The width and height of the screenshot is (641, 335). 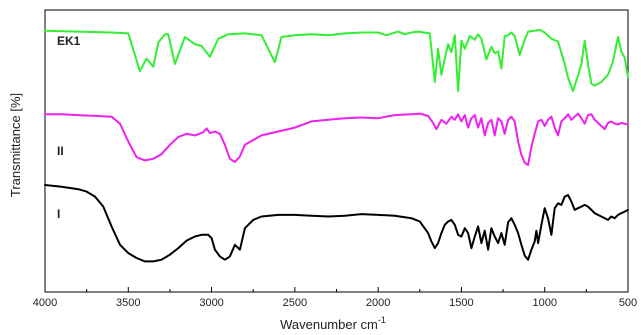 I want to click on x-tick-label: 2500, so click(x=295, y=303).